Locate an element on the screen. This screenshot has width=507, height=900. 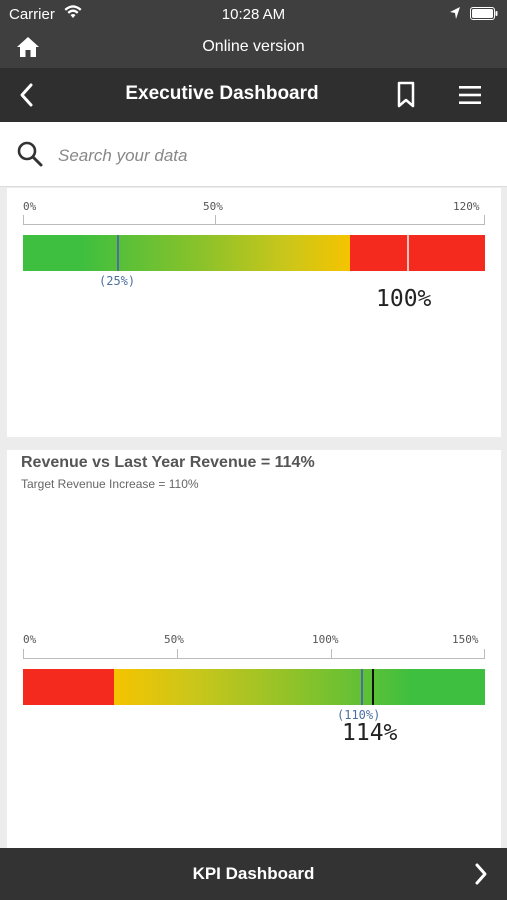
status-bar: Carrier 10:28 AM is located at coordinates (253, 14).